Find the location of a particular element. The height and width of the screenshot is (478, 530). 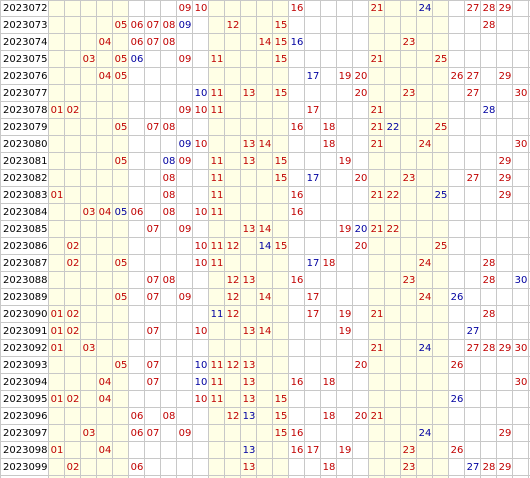

issue-label: 2023082 is located at coordinates (25, 178).